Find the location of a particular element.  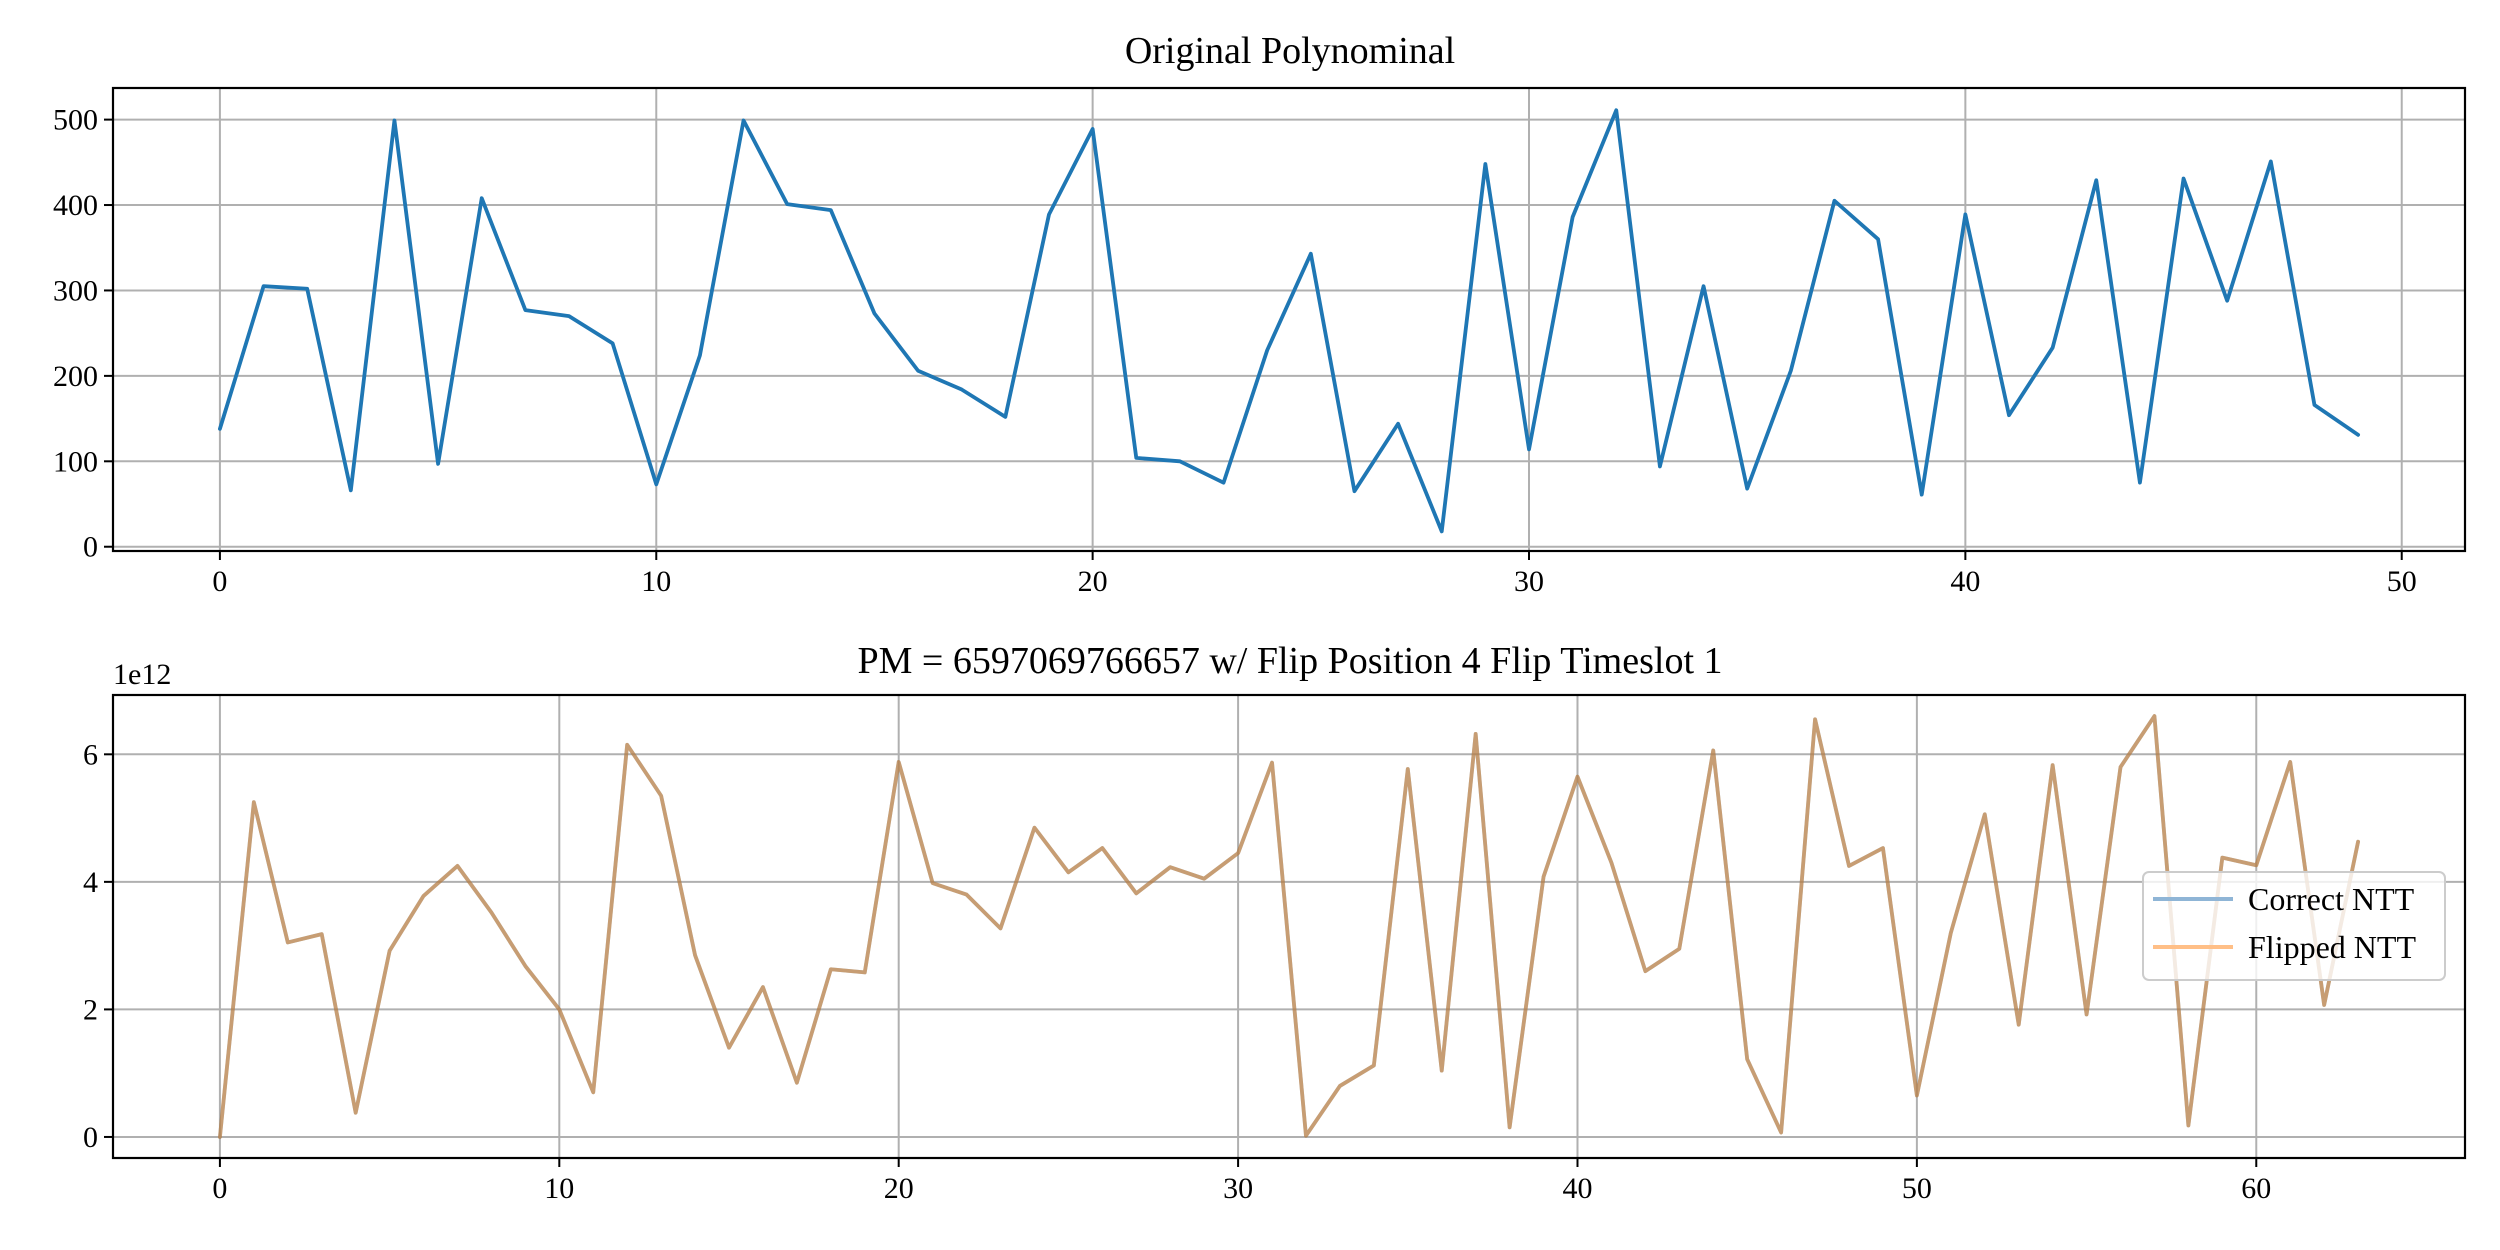

x-tick-label: 60 is located at coordinates (2256, 1188).